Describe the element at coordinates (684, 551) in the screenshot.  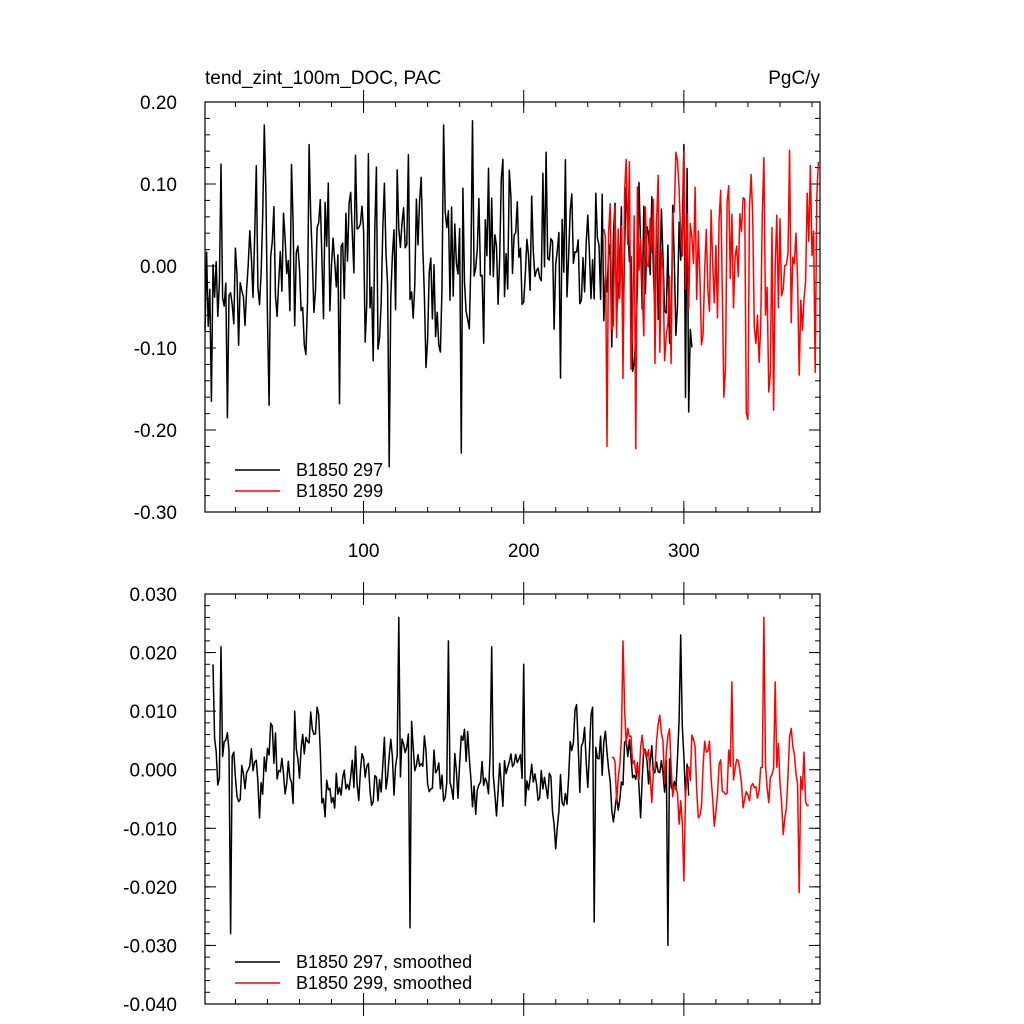
I see `x-tick-label: 300` at that location.